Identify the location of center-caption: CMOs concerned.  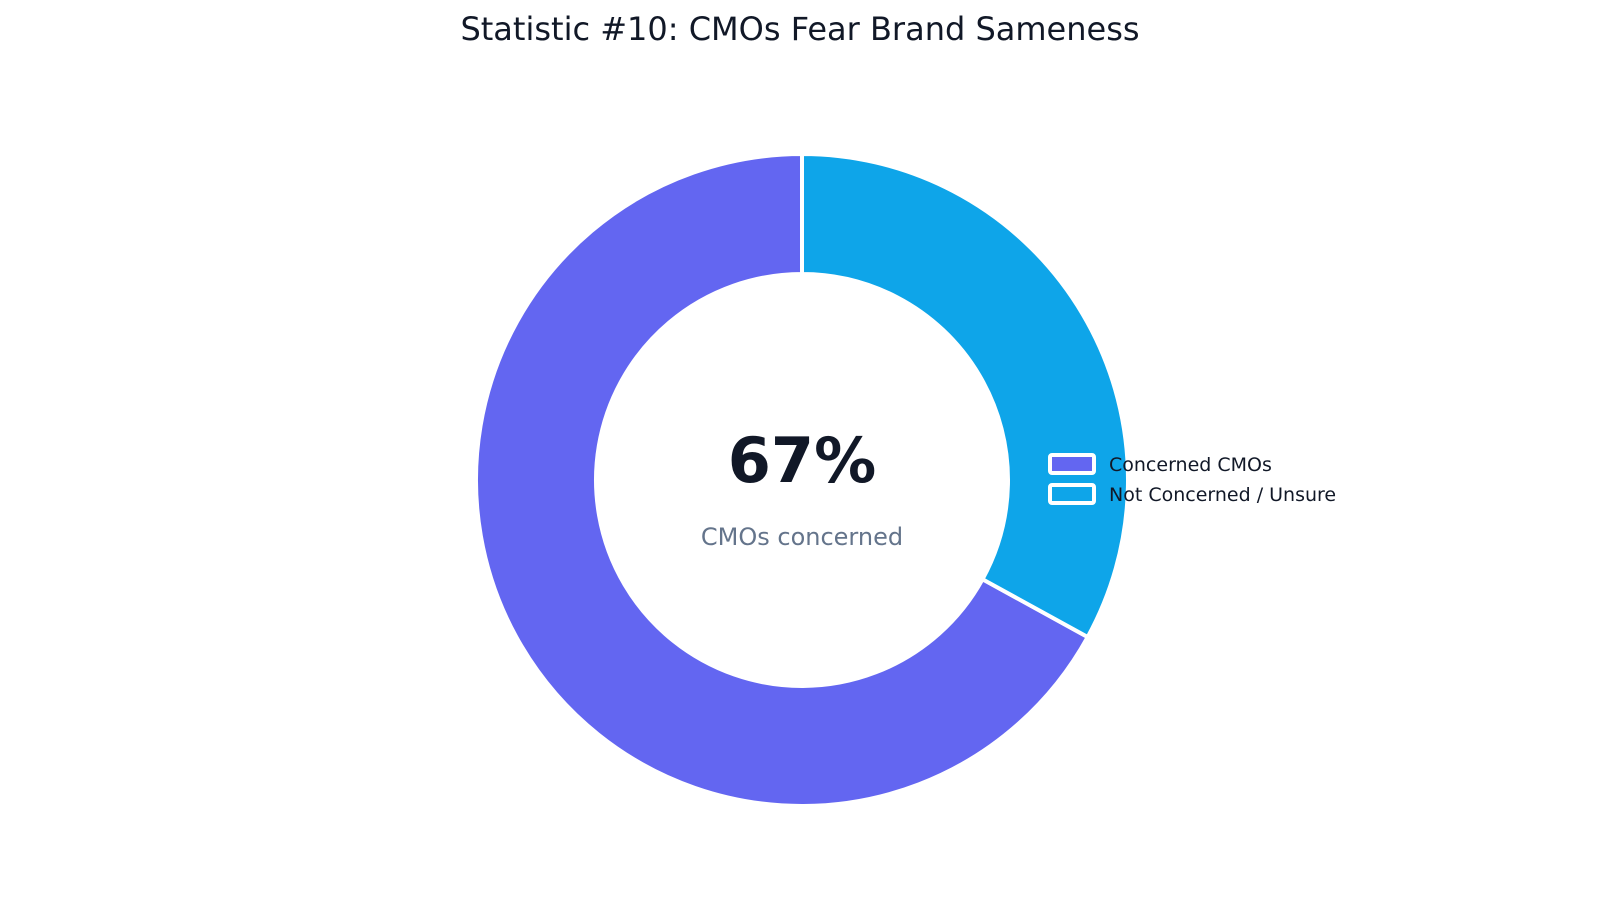
(802, 537).